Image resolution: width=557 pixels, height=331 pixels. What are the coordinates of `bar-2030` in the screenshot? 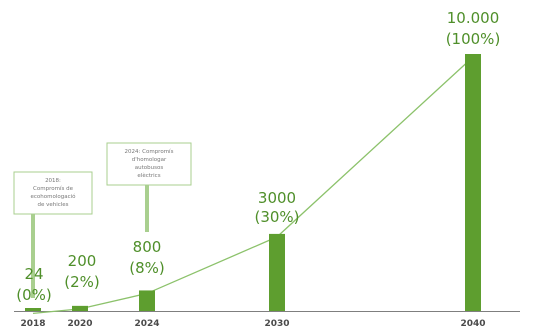 It's located at (277, 272).